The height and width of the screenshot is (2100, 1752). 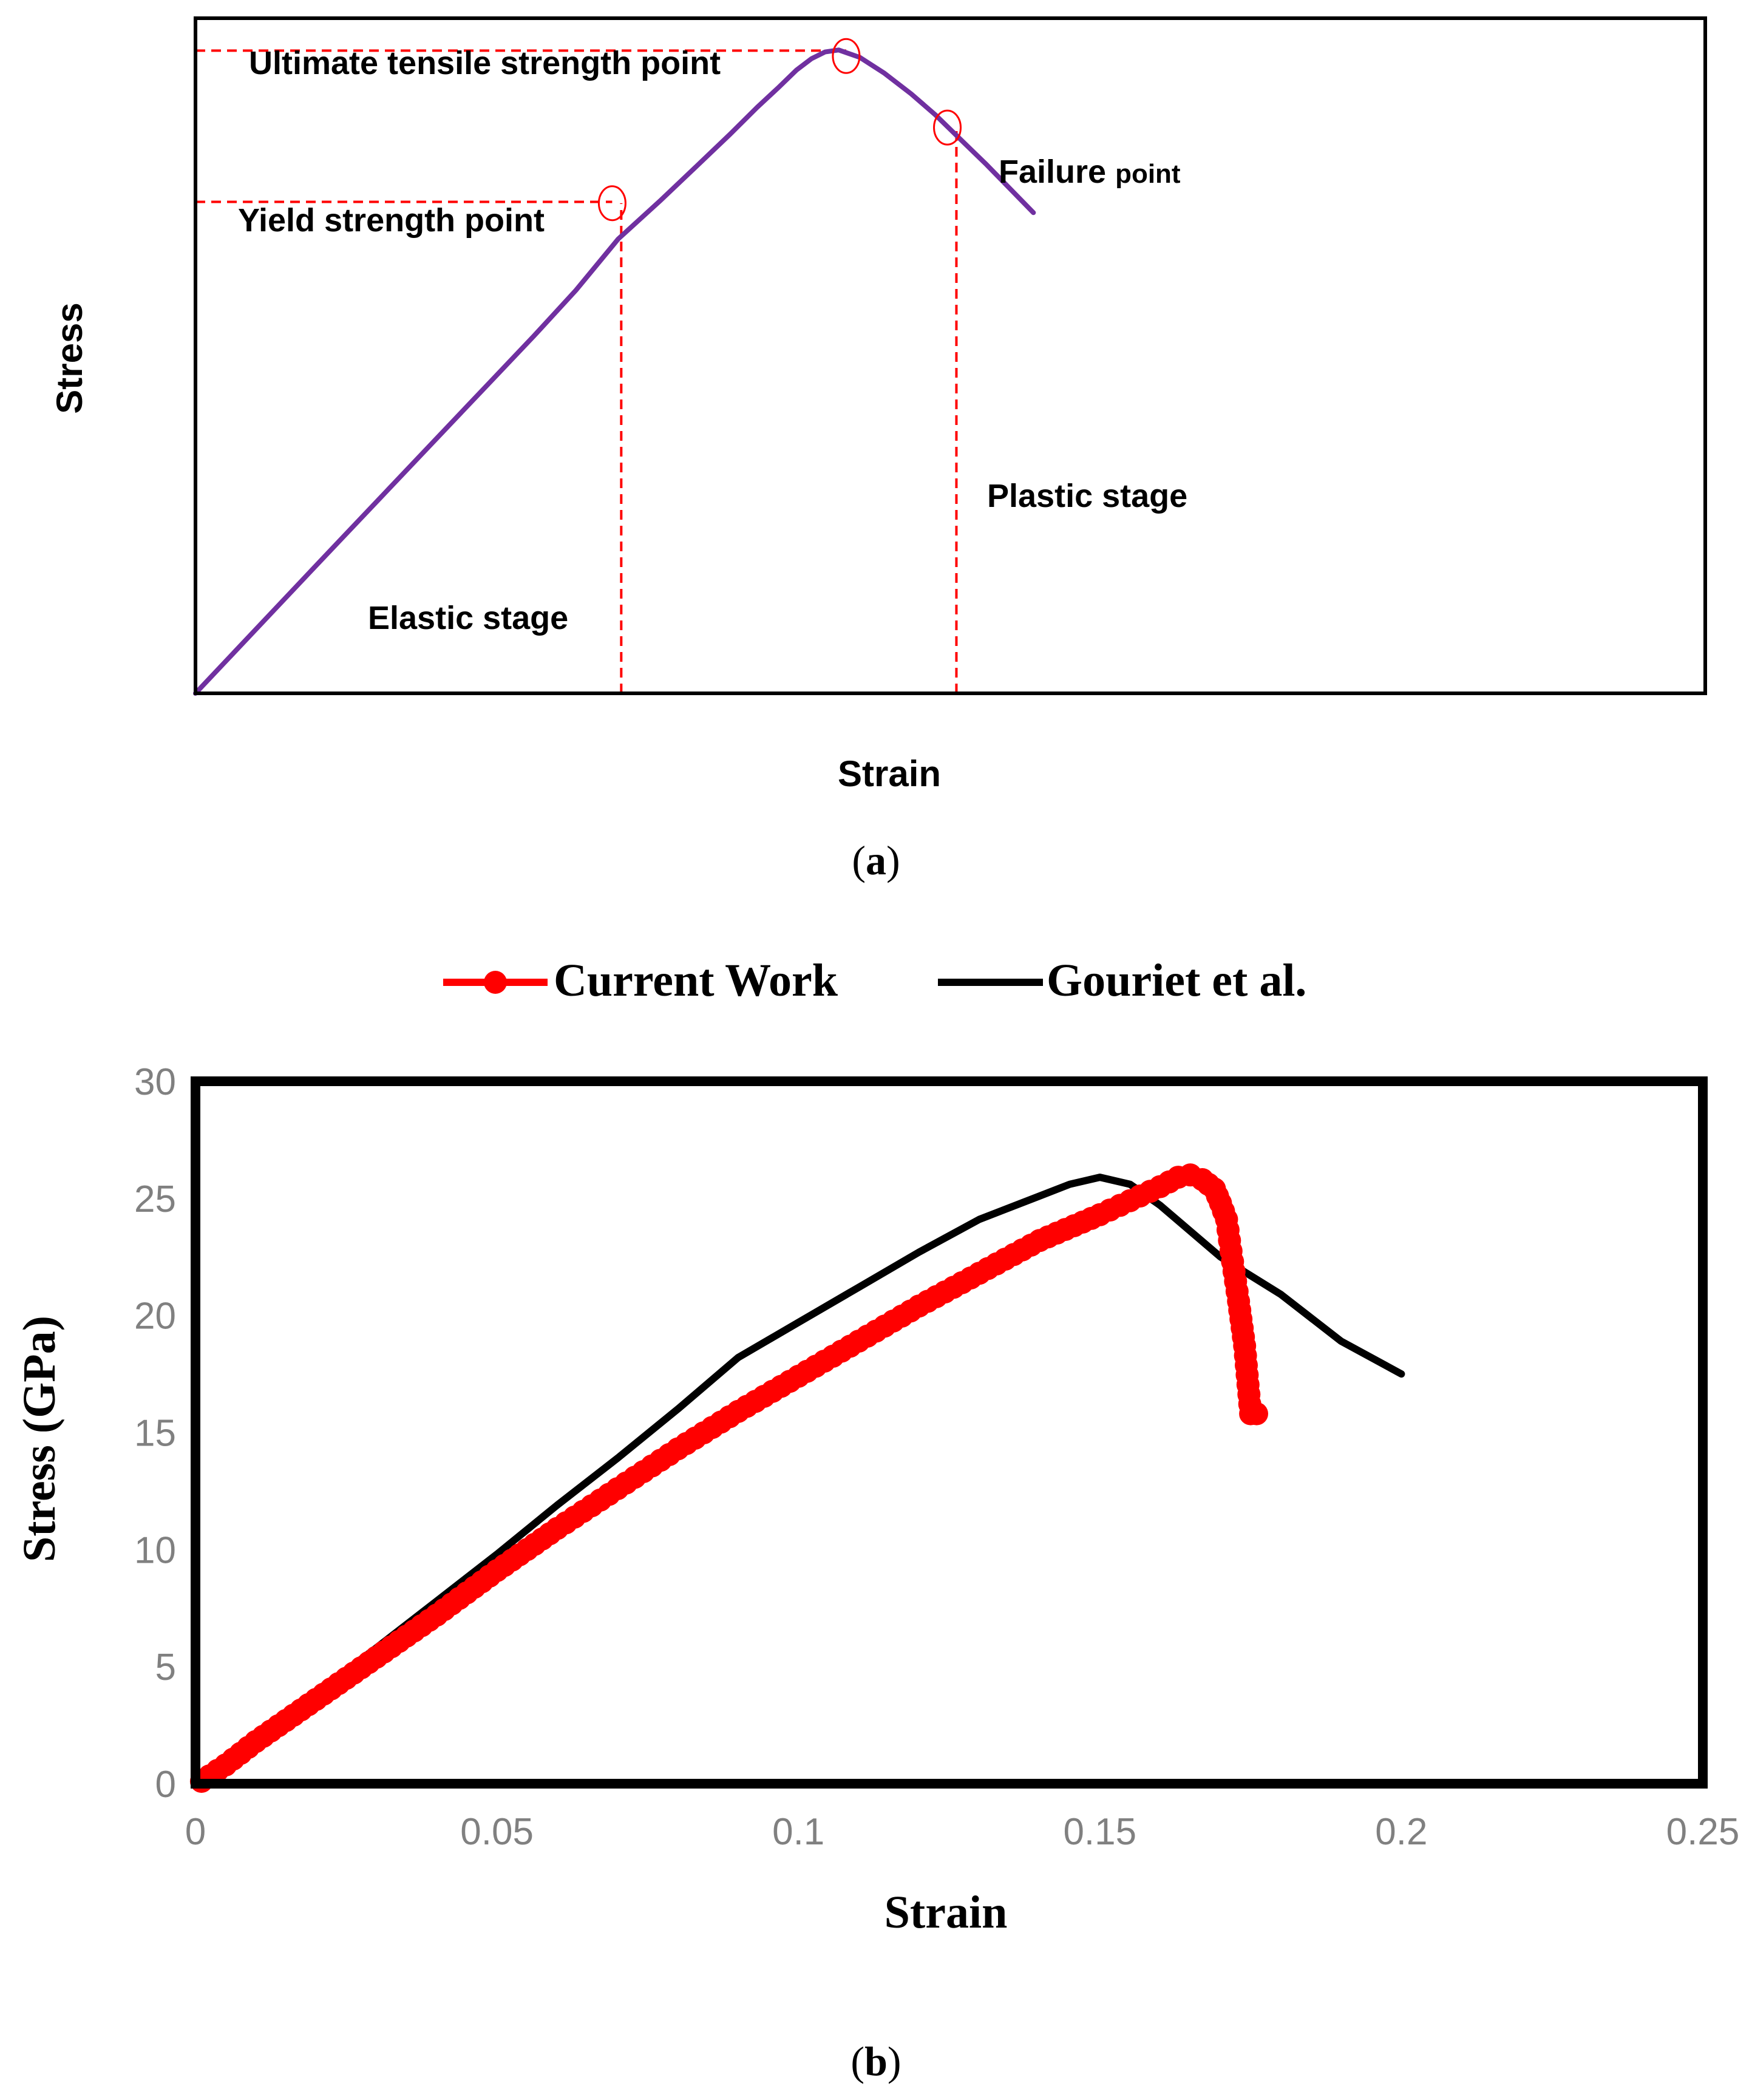 What do you see at coordinates (948, 127) in the screenshot?
I see `failure-point-marker` at bounding box center [948, 127].